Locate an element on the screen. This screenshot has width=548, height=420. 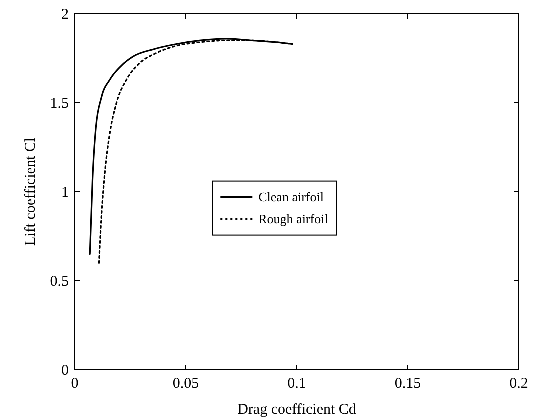
legend-label: Clean airfoil is located at coordinates (291, 196).